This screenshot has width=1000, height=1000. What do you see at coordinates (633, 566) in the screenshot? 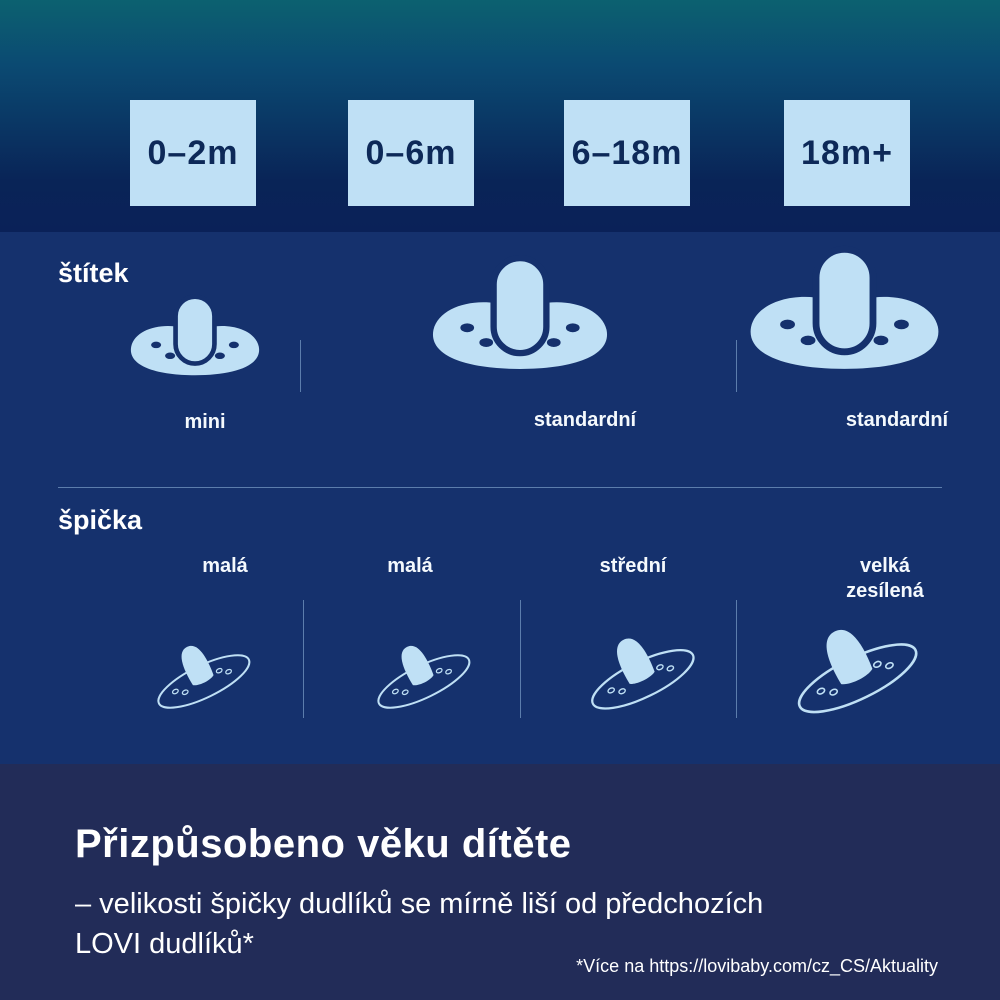
I see `tip-size-label: střední` at bounding box center [633, 566].